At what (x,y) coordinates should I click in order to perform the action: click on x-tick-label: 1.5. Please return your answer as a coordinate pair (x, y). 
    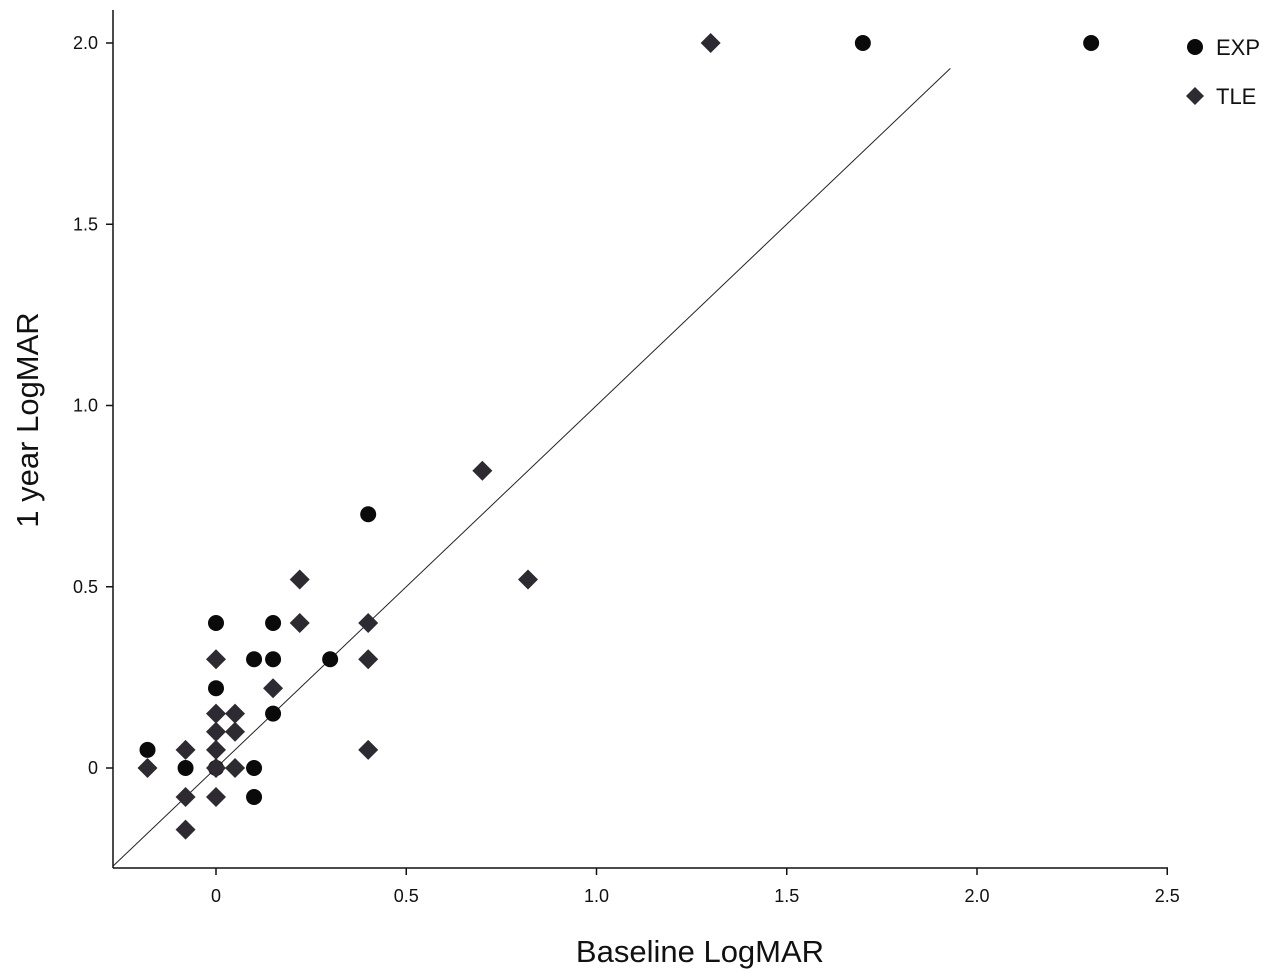
    Looking at the image, I should click on (786, 896).